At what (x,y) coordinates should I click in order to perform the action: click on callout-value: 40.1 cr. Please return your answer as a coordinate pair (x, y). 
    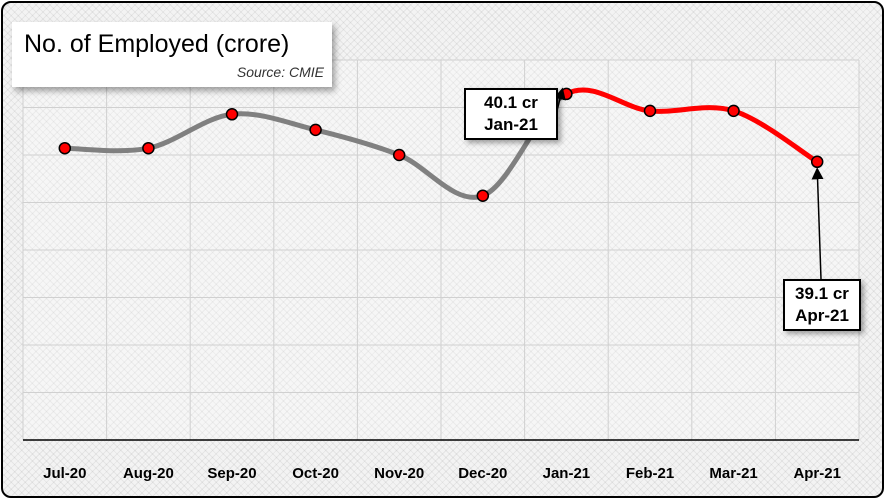
    Looking at the image, I should click on (511, 102).